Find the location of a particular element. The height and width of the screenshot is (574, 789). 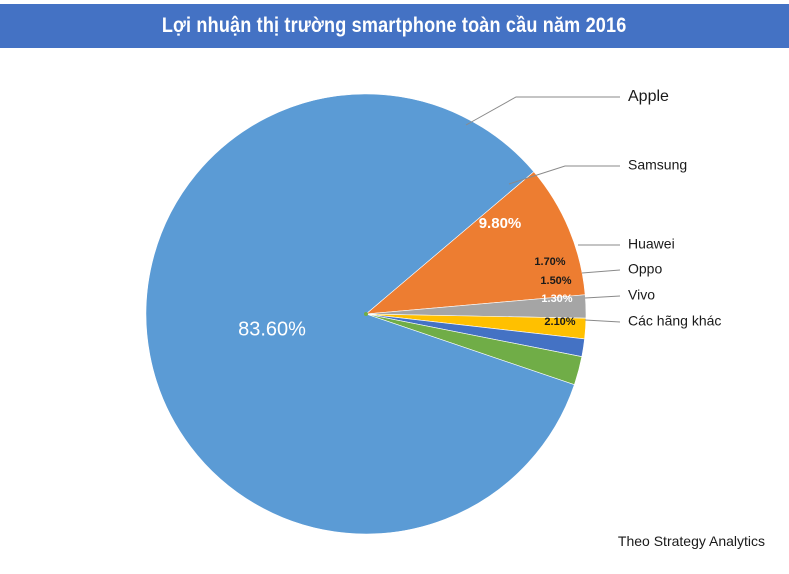

slice-name-label: Huawei is located at coordinates (651, 244).